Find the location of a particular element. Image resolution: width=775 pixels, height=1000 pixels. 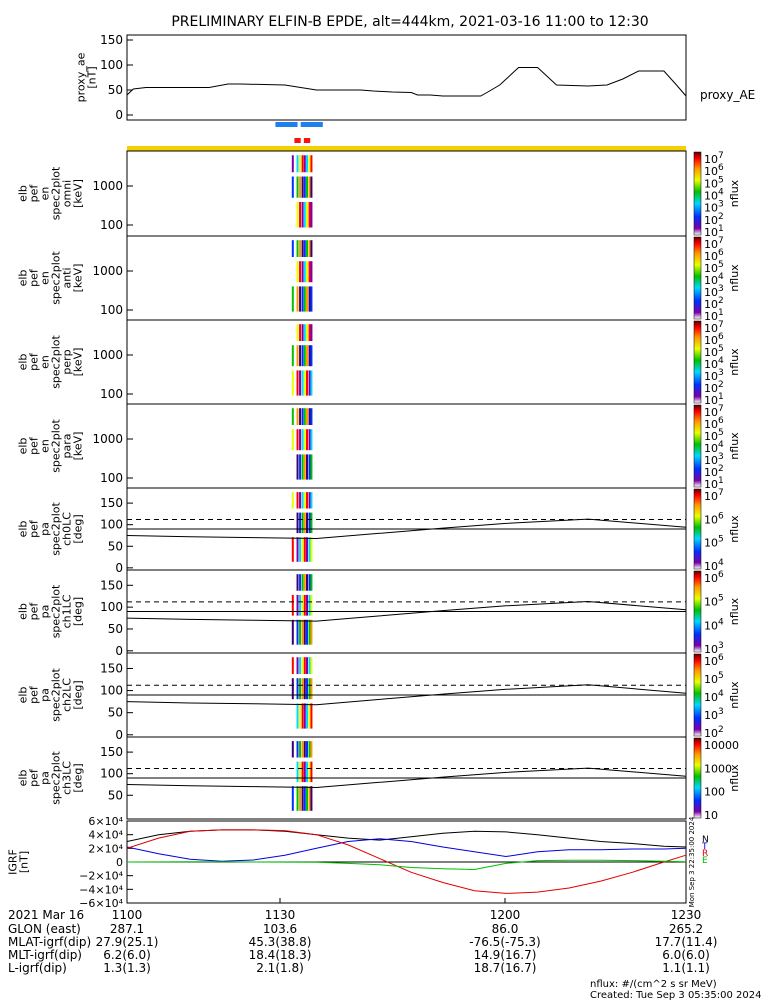

colorbar-ch2LC is located at coordinates (697, 695).